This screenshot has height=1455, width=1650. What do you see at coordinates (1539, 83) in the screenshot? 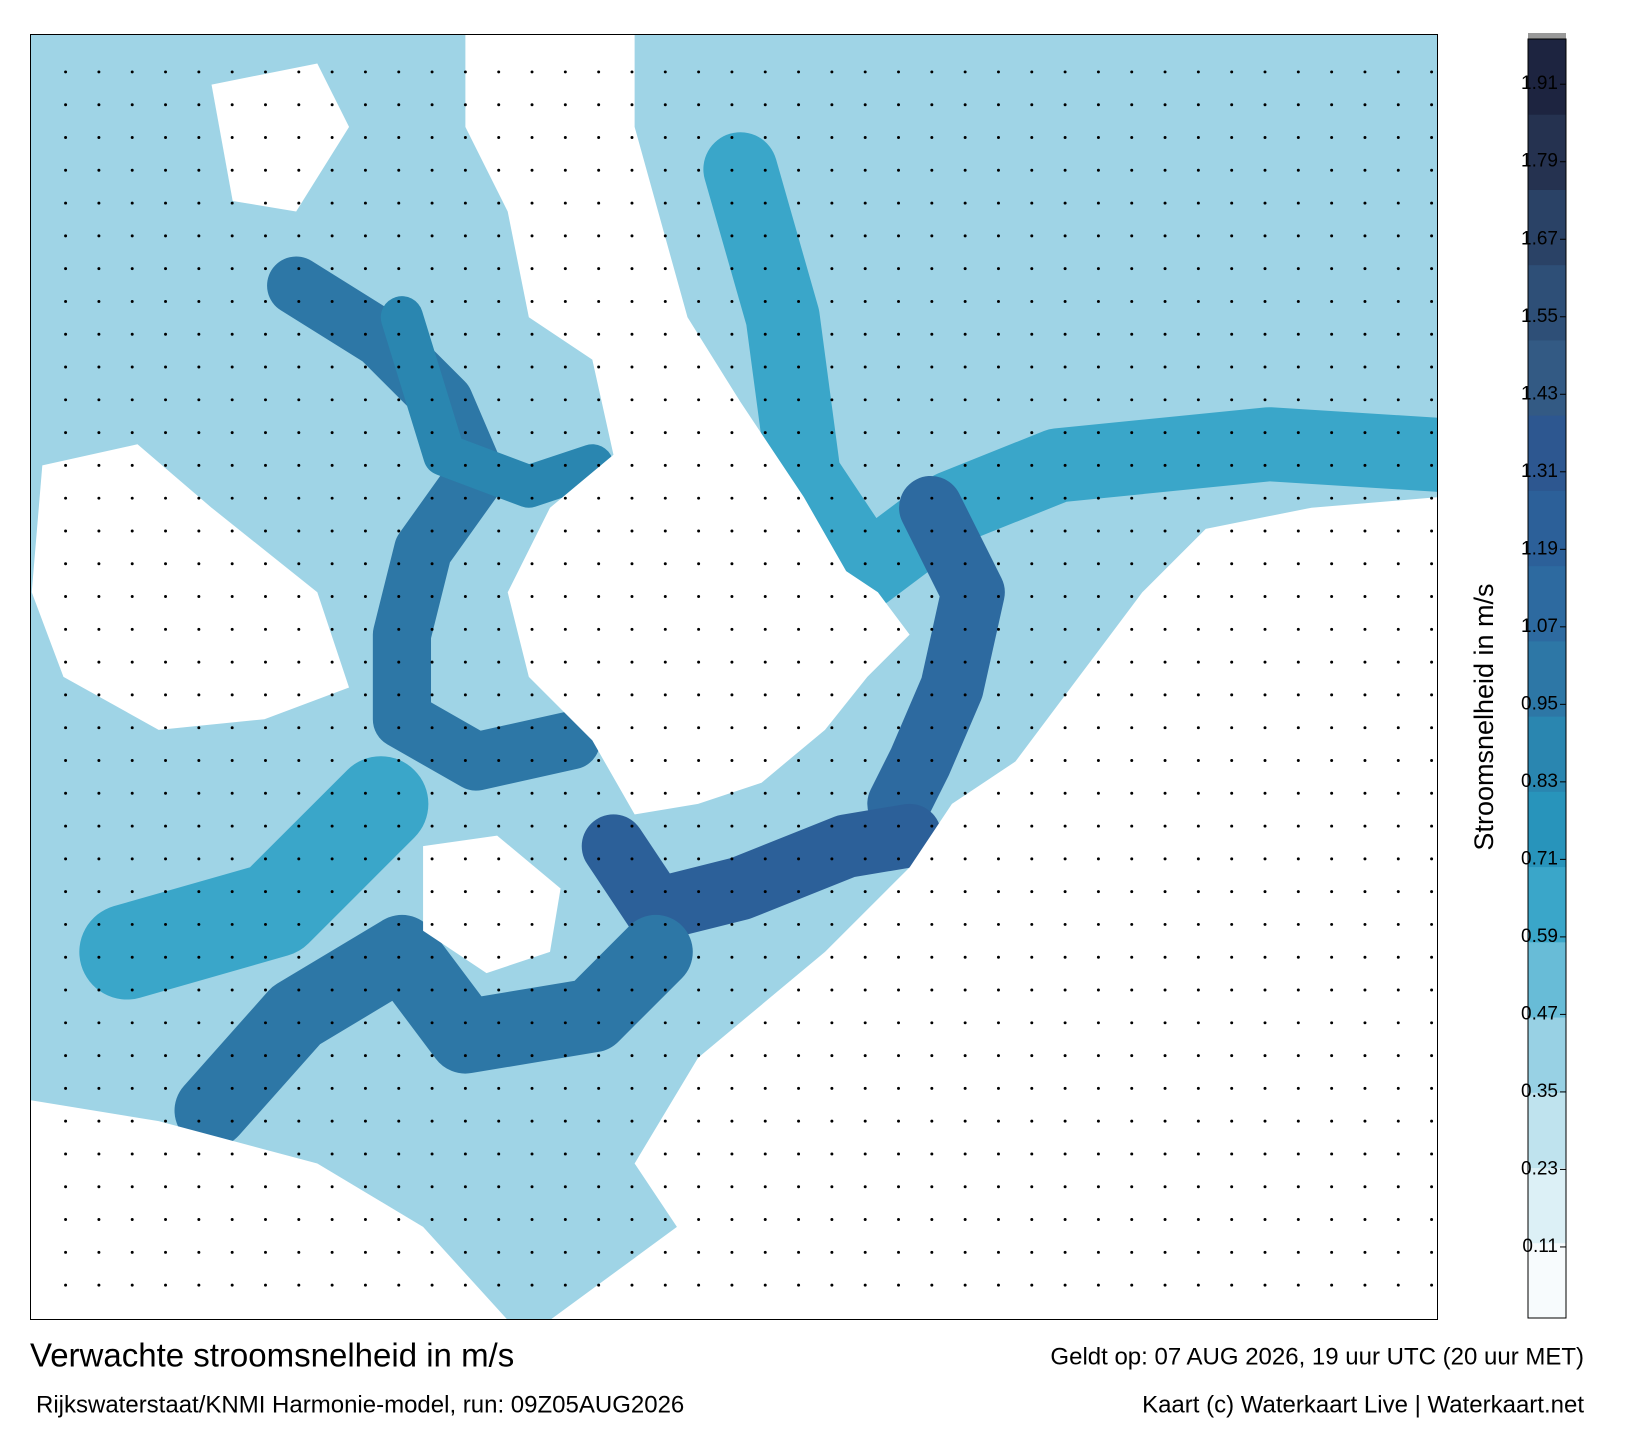
I see `colorbar-tick-label: 1.91` at bounding box center [1539, 83].